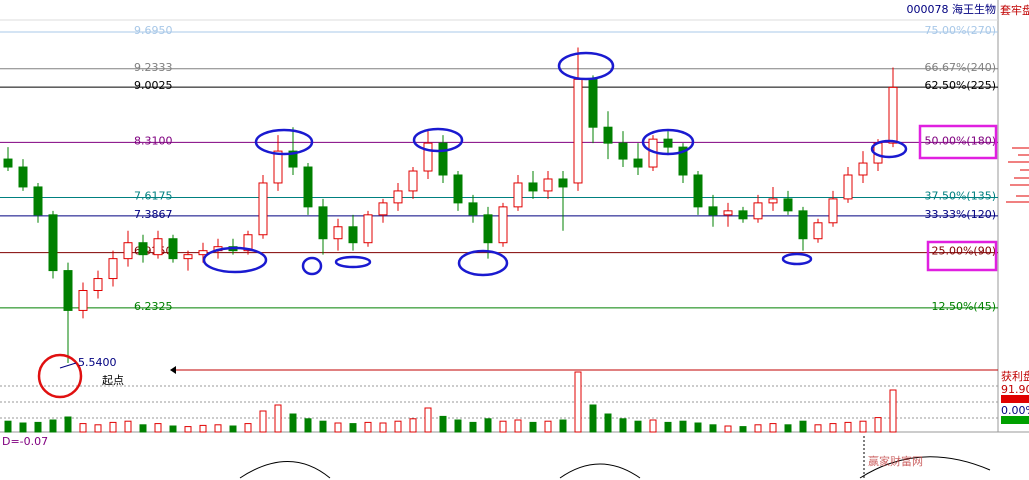  What do you see at coordinates (153, 306) in the screenshot?
I see `level-price: 6.2325` at bounding box center [153, 306].